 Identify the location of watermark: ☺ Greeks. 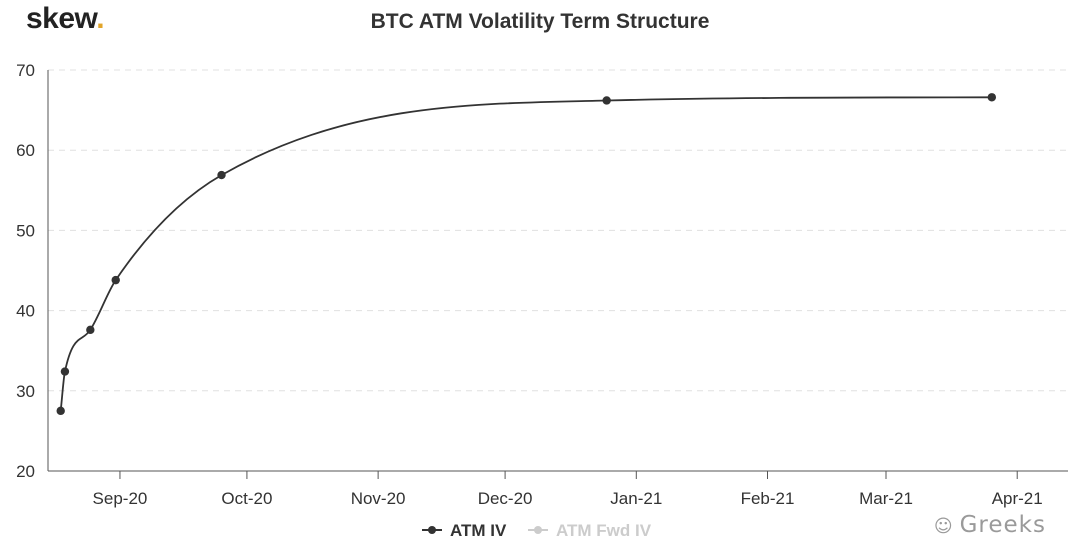
(990, 525).